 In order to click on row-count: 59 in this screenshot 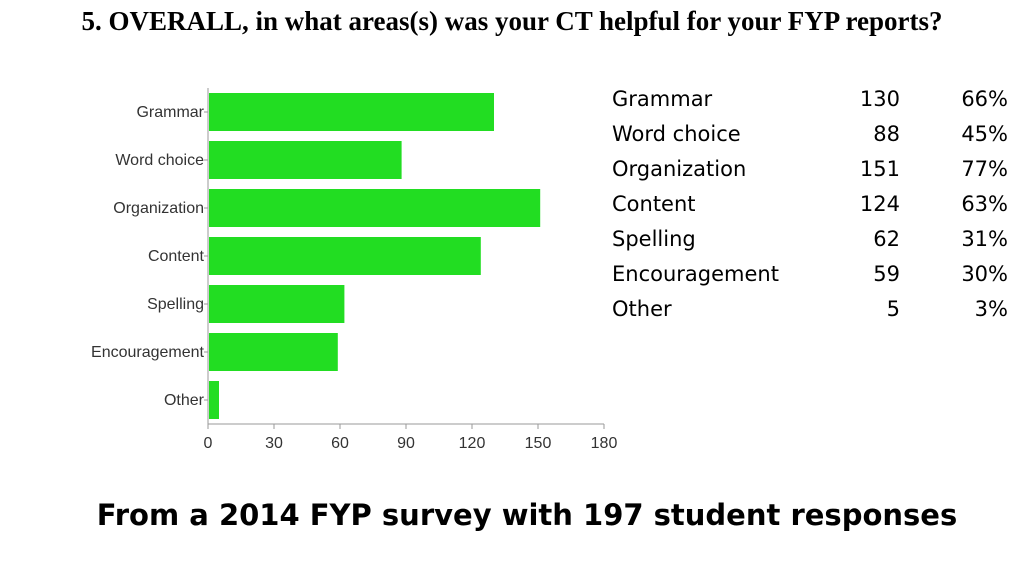, I will do `click(886, 274)`.